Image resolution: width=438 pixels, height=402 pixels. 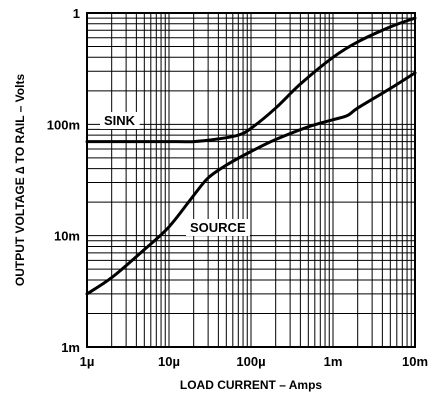 I want to click on sink-series-label: SINK, so click(x=120, y=120).